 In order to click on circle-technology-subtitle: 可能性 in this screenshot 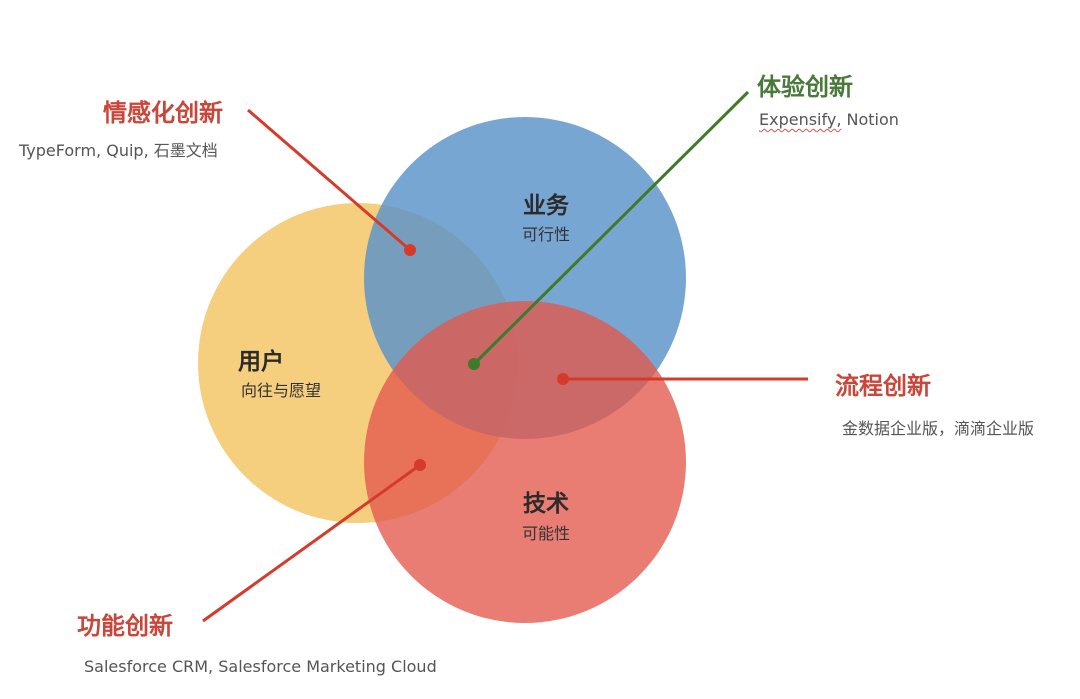, I will do `click(546, 533)`.